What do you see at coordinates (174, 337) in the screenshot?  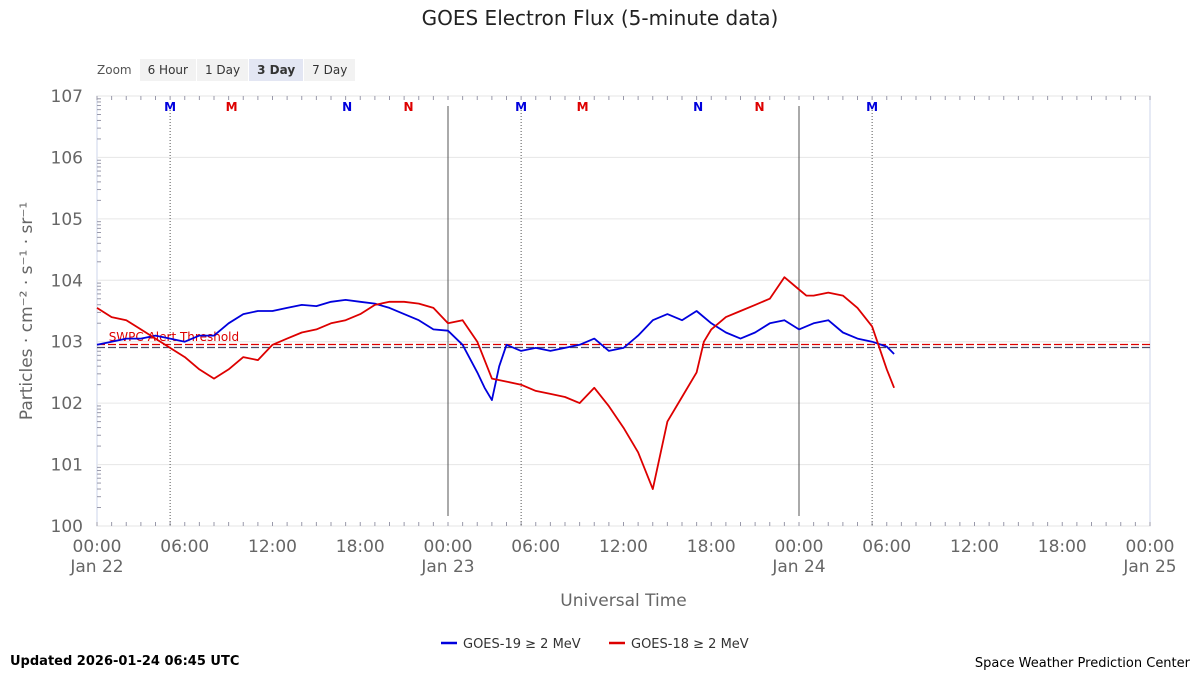 I see `threshold-label: SWPC Alert Threshold` at bounding box center [174, 337].